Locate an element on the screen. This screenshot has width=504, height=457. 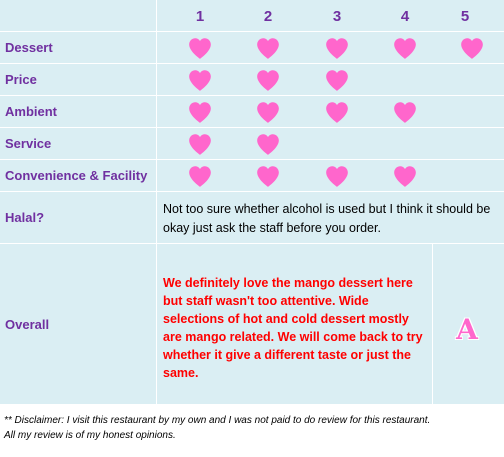
column-header: 2 is located at coordinates (268, 16).